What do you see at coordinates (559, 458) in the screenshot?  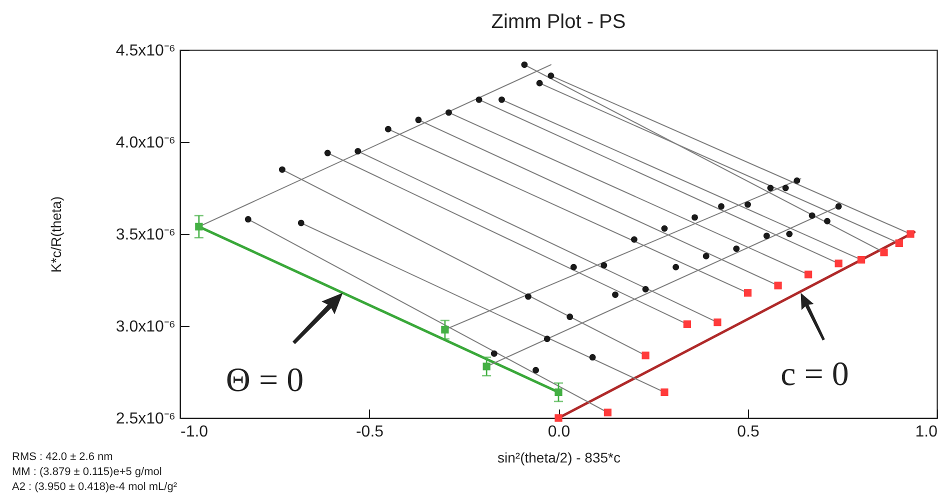 I see `x-axis-title: sin²(theta/2) - 835*c` at bounding box center [559, 458].